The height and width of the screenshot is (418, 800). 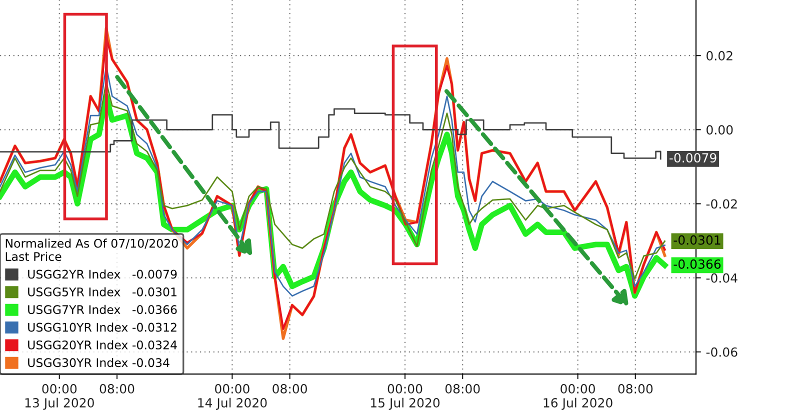 What do you see at coordinates (102, 291) in the screenshot?
I see `legend-label: USGG5YR Index -0.0301` at bounding box center [102, 291].